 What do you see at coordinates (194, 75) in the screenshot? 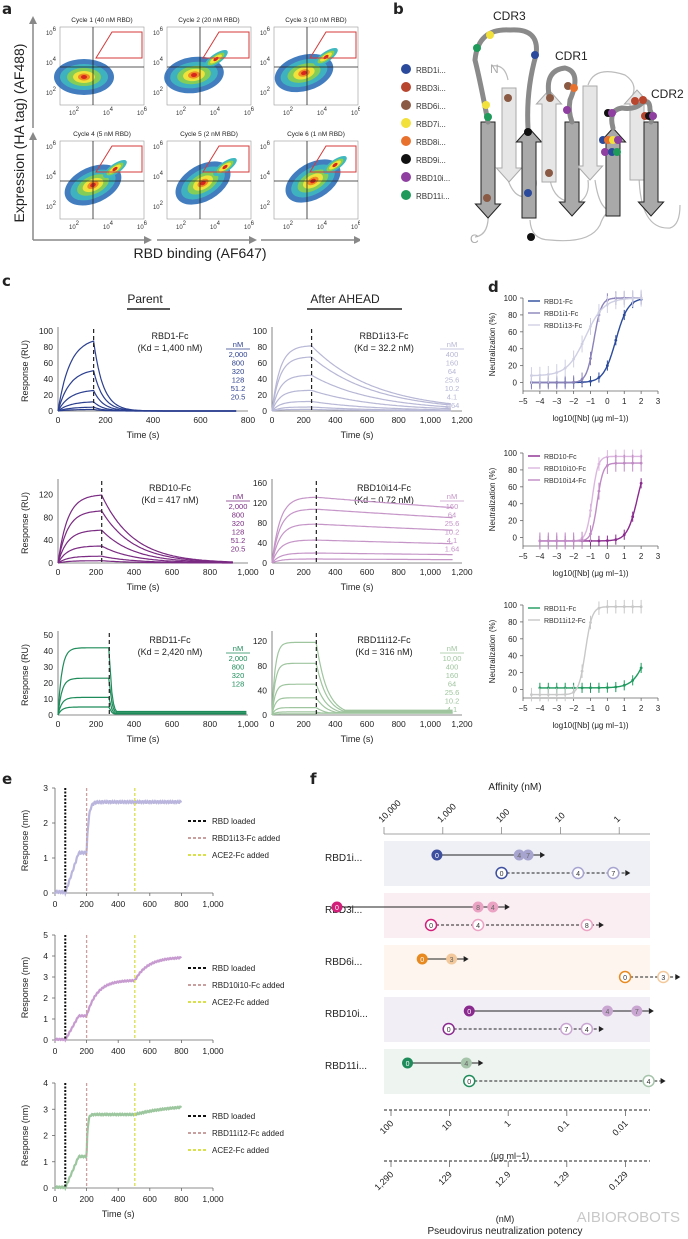
I see `density-region` at bounding box center [194, 75].